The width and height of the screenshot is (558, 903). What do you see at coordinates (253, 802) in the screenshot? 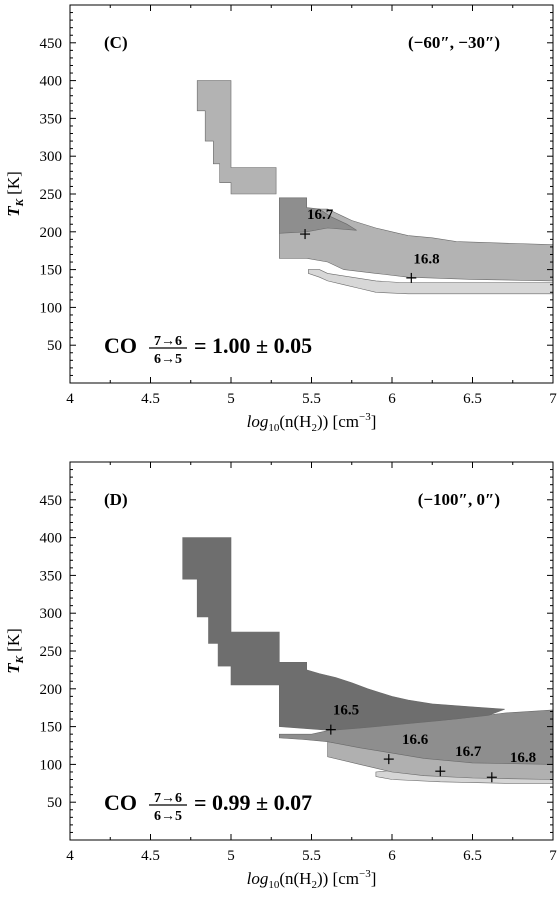
I see `ratio-value: = 0.99 ± 0.07` at bounding box center [253, 802].